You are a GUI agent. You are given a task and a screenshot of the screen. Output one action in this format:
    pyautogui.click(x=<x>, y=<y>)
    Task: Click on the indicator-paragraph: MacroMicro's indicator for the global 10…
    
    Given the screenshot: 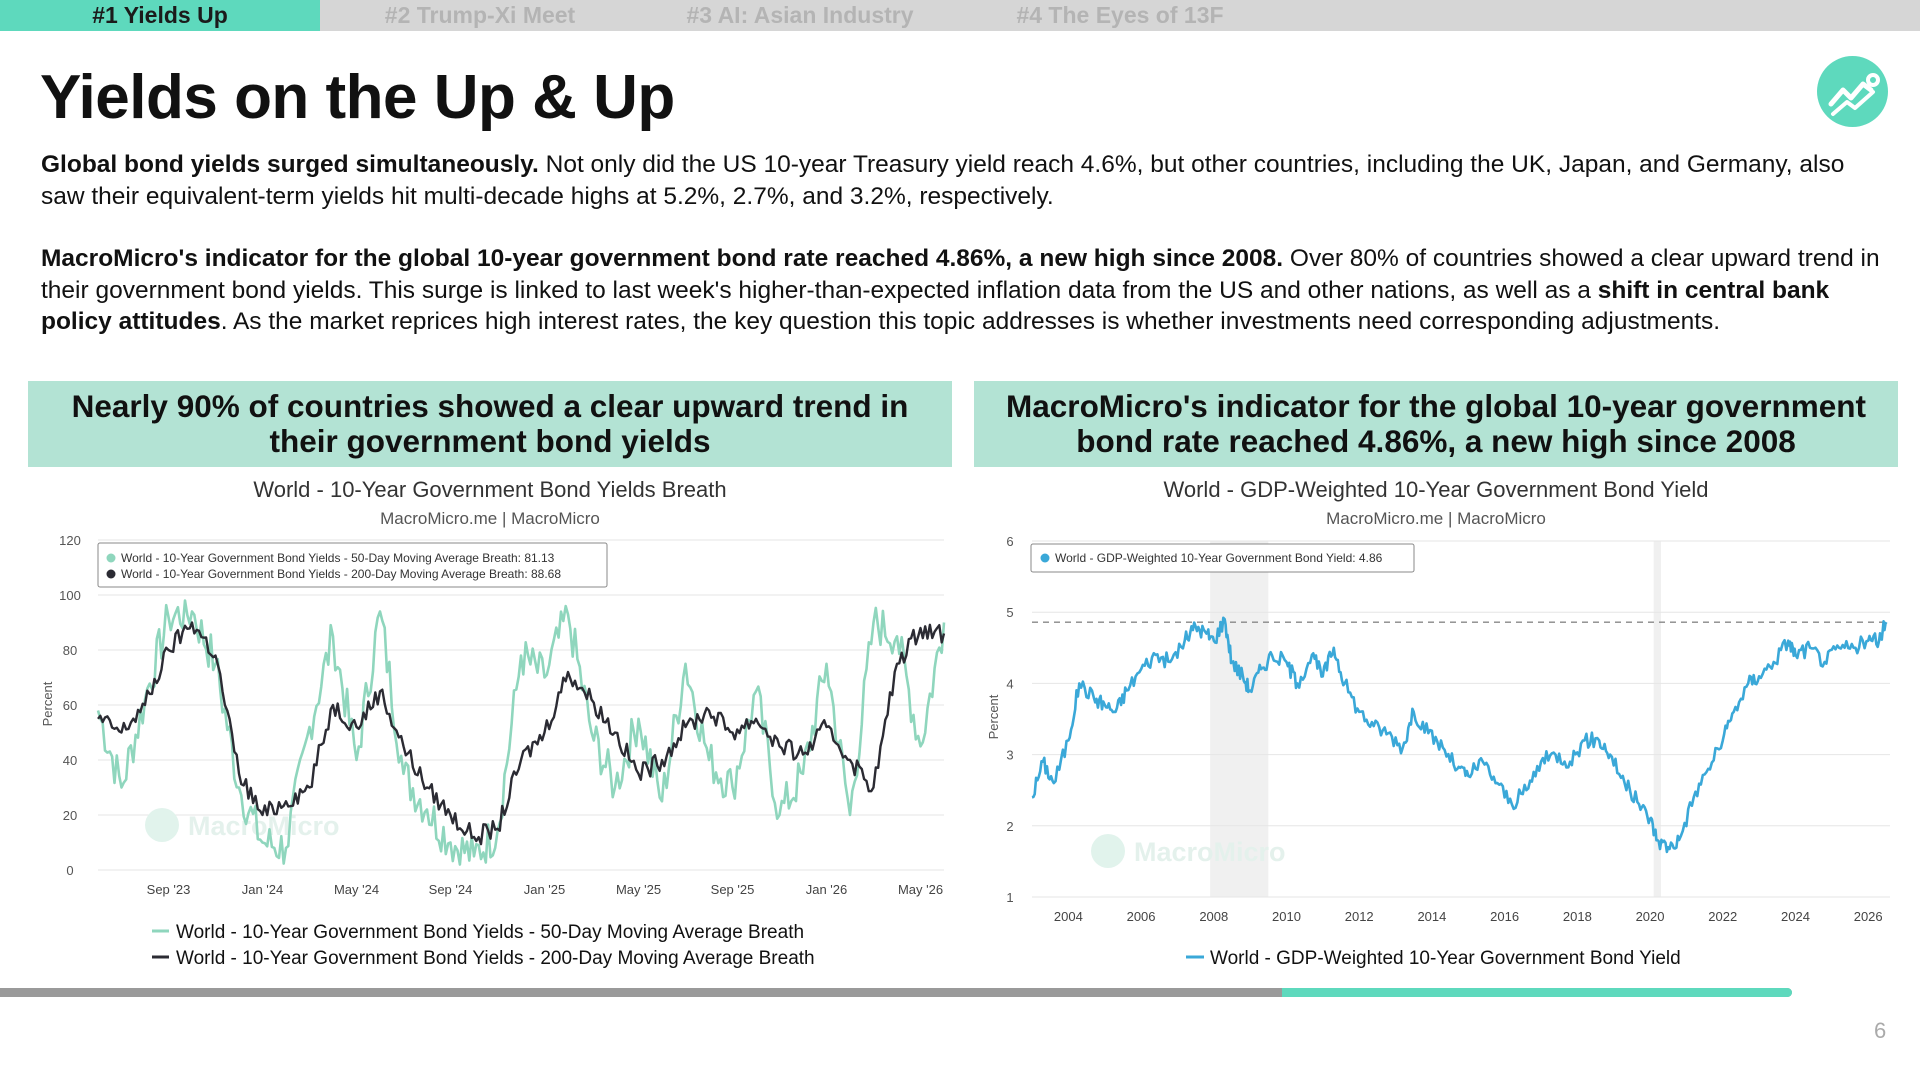 What is the action you would take?
    pyautogui.click(x=961, y=290)
    